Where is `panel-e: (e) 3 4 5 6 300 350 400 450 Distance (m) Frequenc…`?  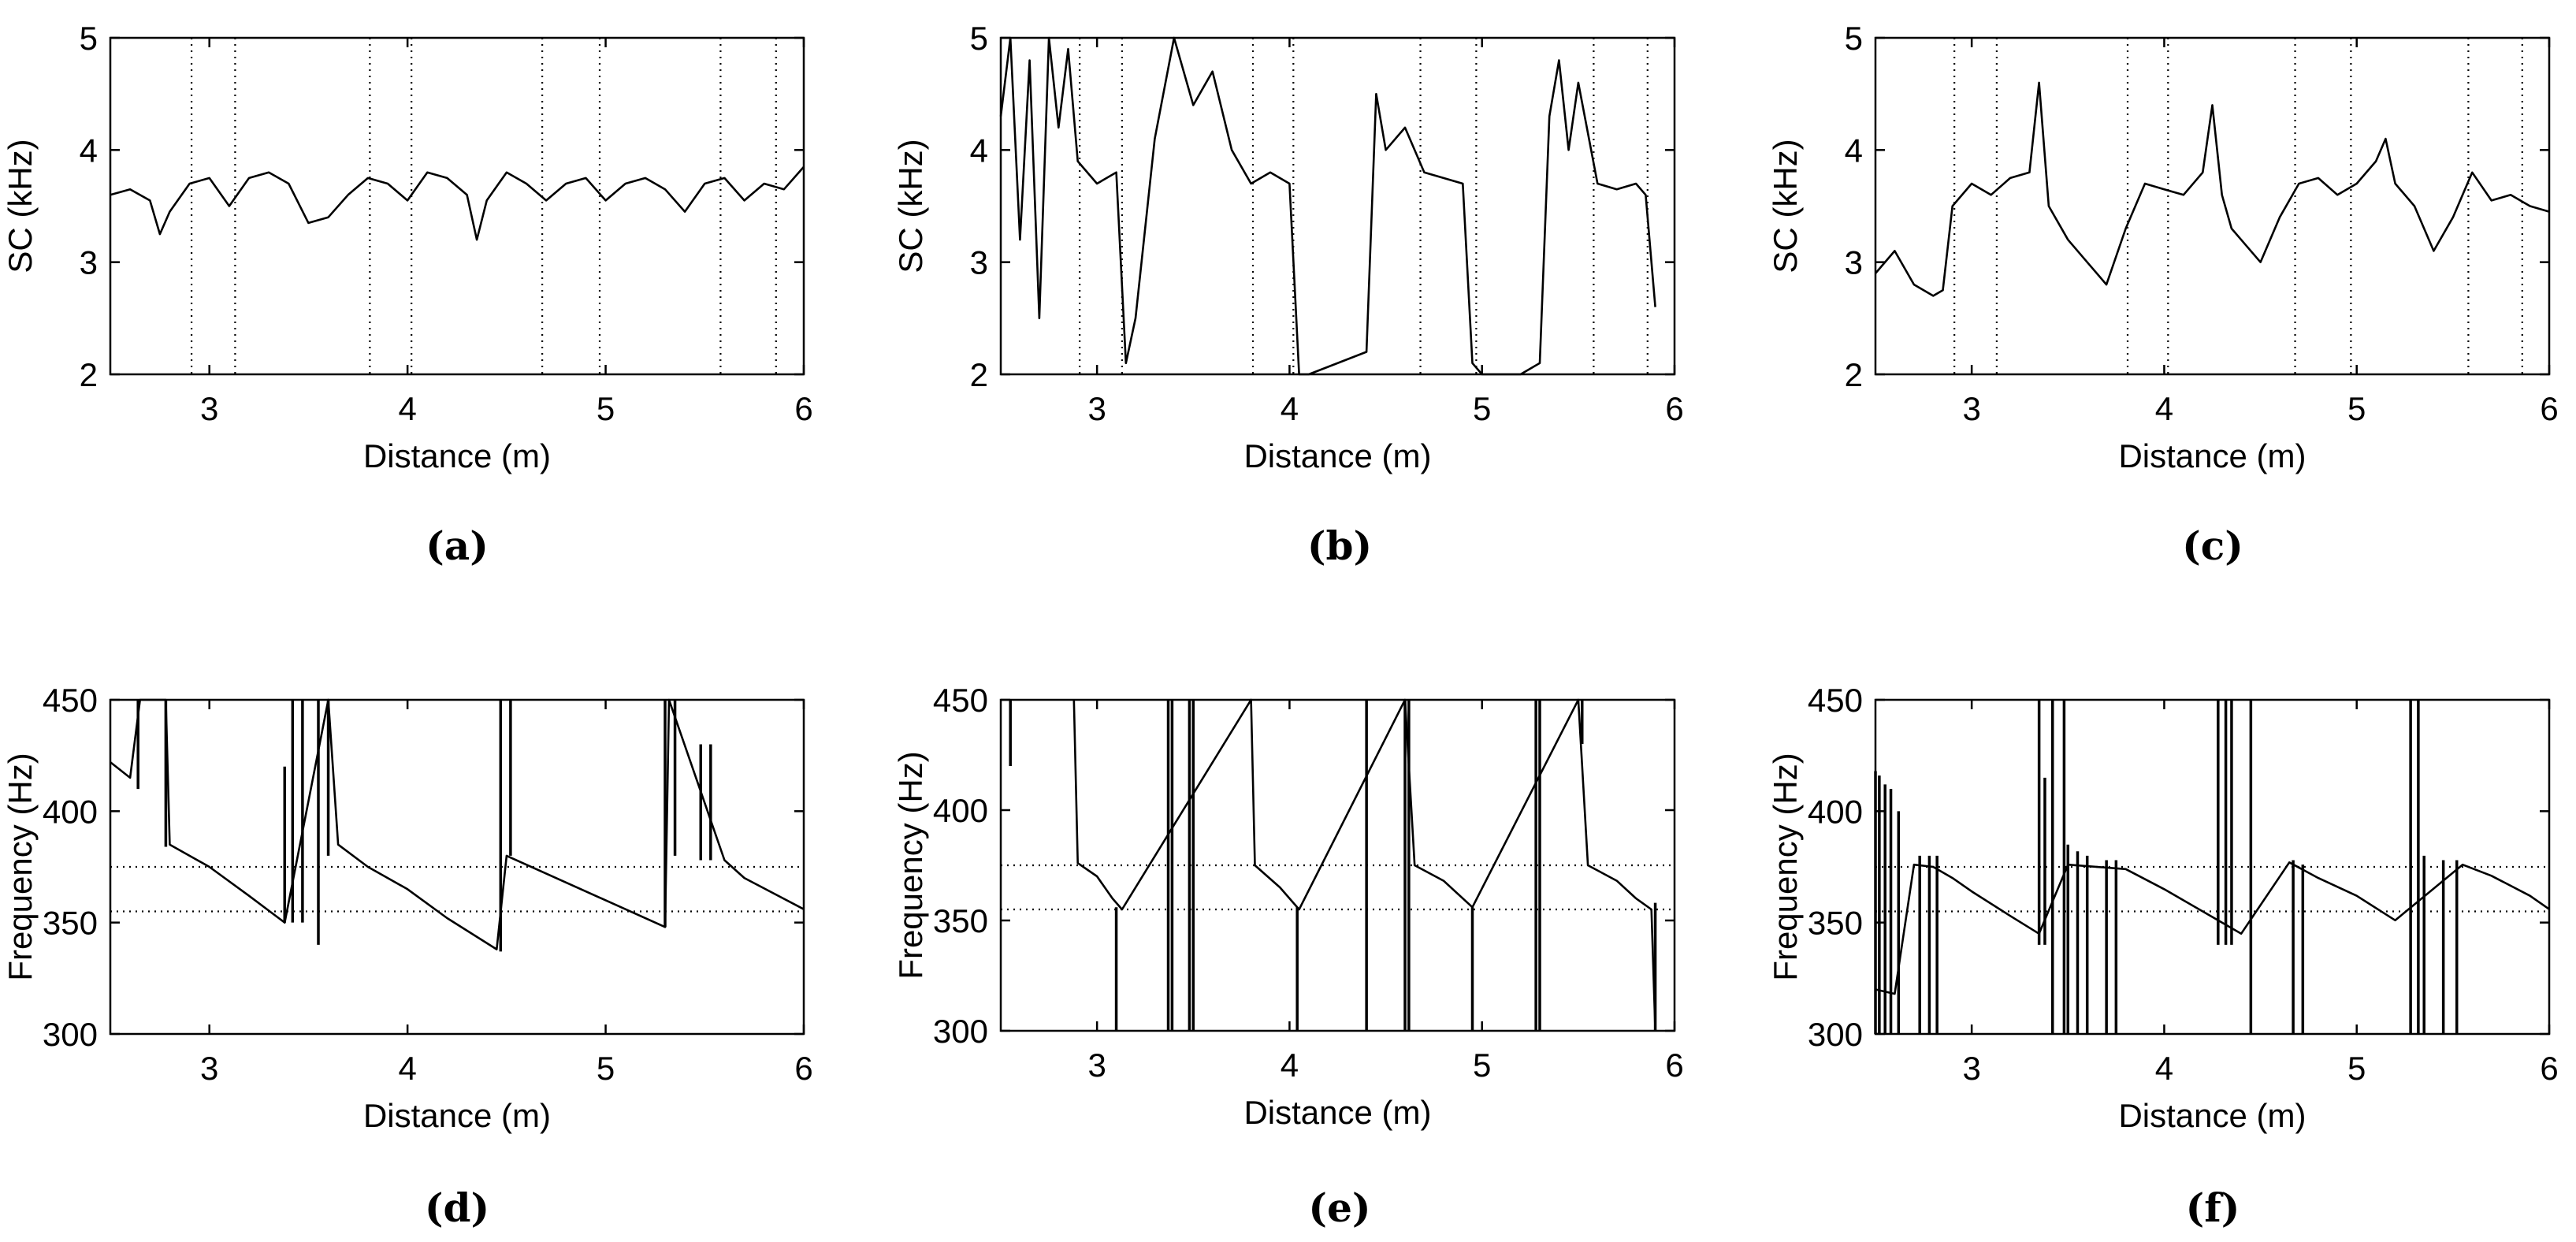
panel-e: (e) 3 4 5 6 300 350 400 450 Distance (m) Frequenc… is located at coordinates (1288, 956).